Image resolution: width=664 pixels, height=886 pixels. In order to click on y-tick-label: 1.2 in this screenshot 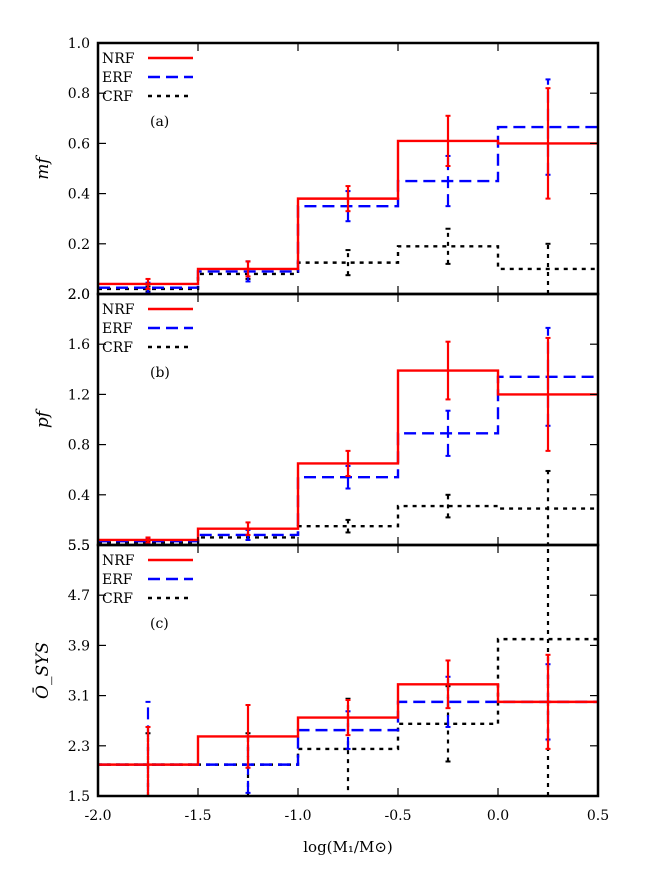, I will do `click(79, 395)`.